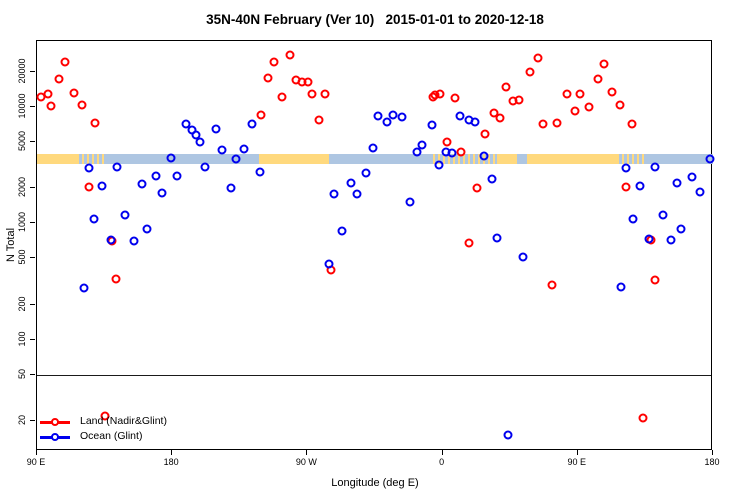 The image size is (750, 500). Describe the element at coordinates (306, 462) in the screenshot. I see `x-tick-label: 90 W` at that location.